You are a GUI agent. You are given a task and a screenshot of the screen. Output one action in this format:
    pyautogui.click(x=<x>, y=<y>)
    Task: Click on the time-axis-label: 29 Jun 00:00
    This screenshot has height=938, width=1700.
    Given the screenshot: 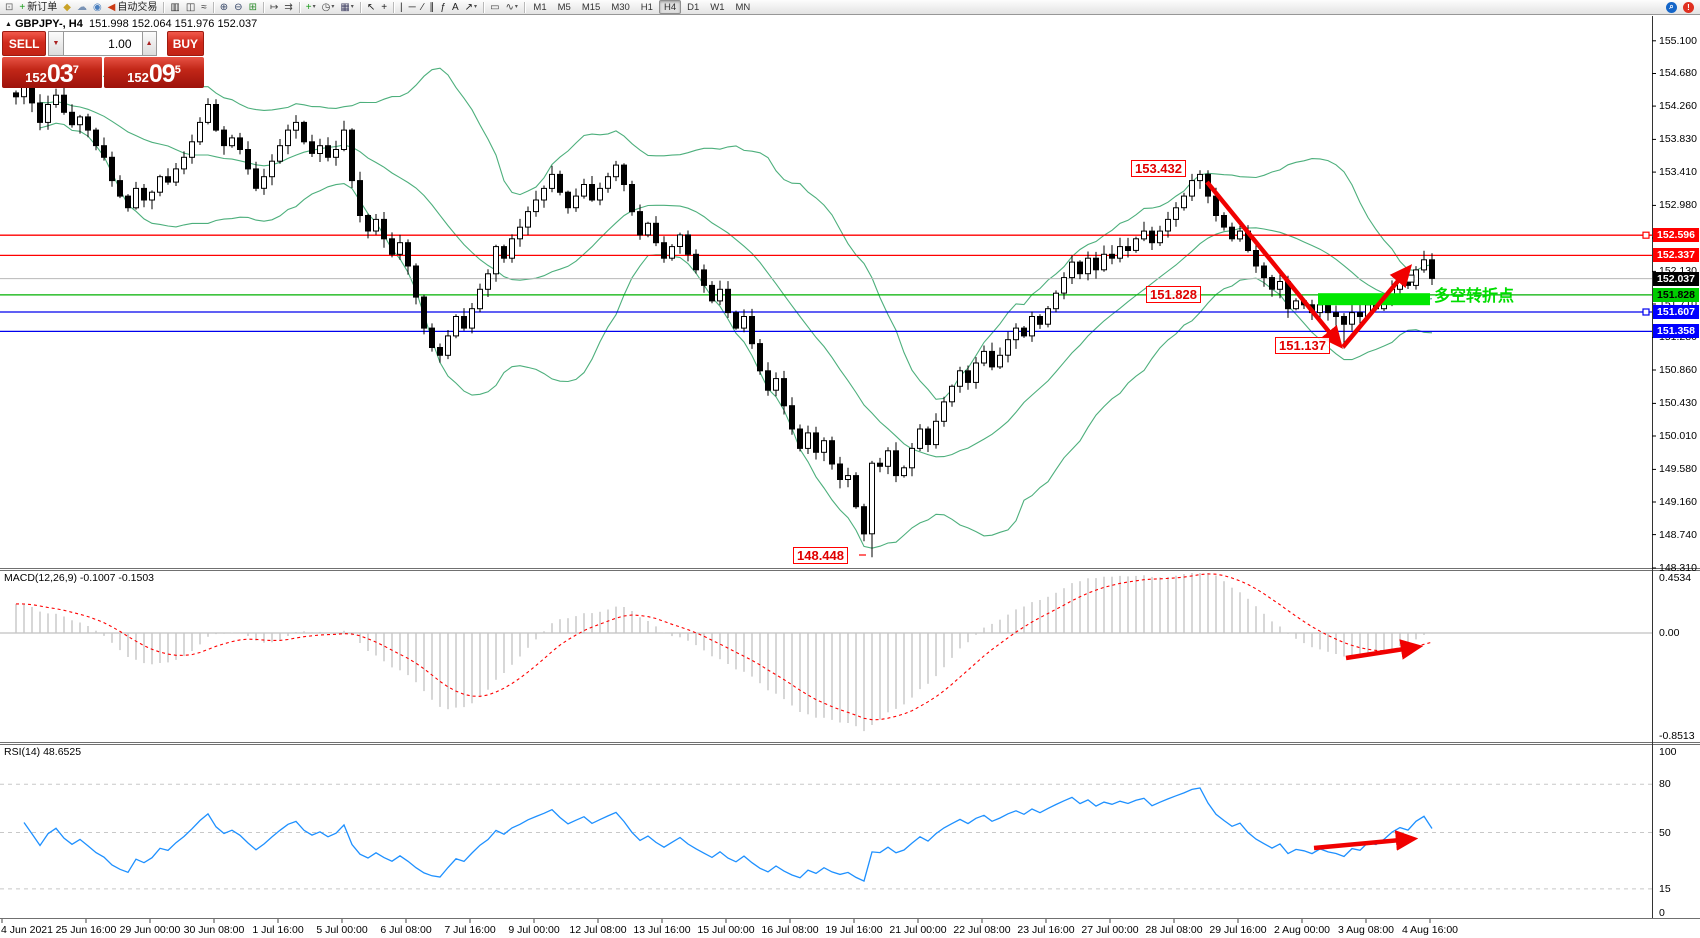 What is the action you would take?
    pyautogui.click(x=150, y=930)
    